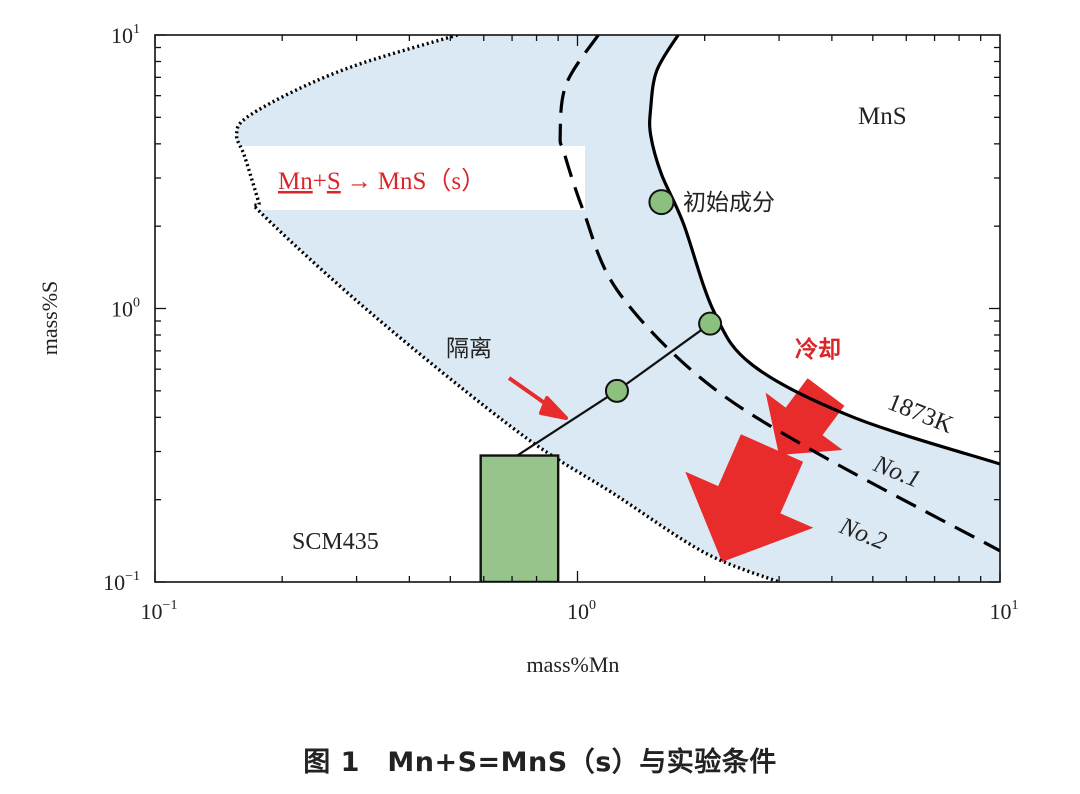 This screenshot has height=794, width=1080. What do you see at coordinates (49, 318) in the screenshot?
I see `y-axis-label: mass%S` at bounding box center [49, 318].